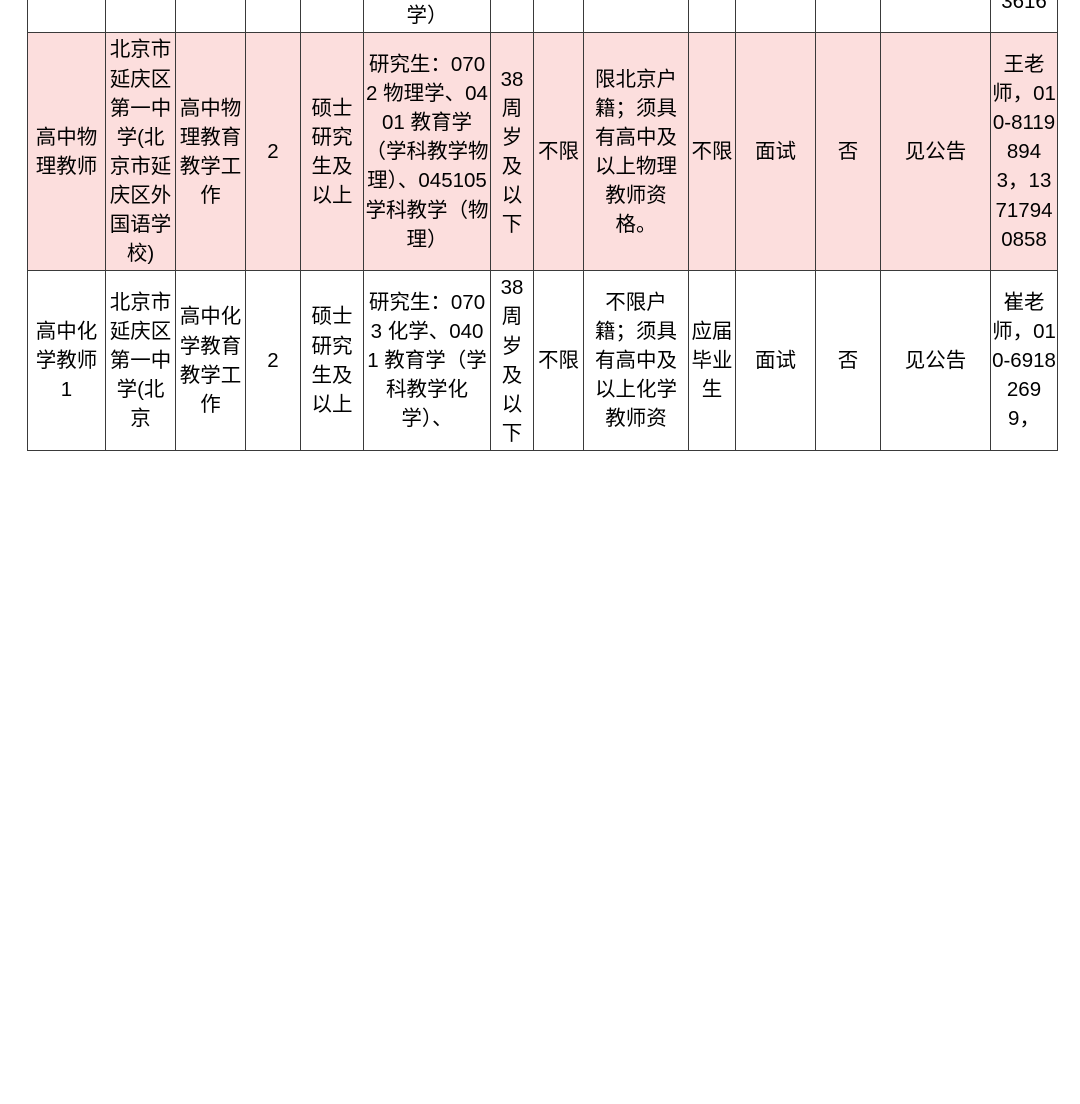 Image resolution: width=1080 pixels, height=1104 pixels. Describe the element at coordinates (636, 152) in the screenshot. I see `cell-other-requirements: 限北京户籍；须具有高中及以上物理教师资格。` at that location.